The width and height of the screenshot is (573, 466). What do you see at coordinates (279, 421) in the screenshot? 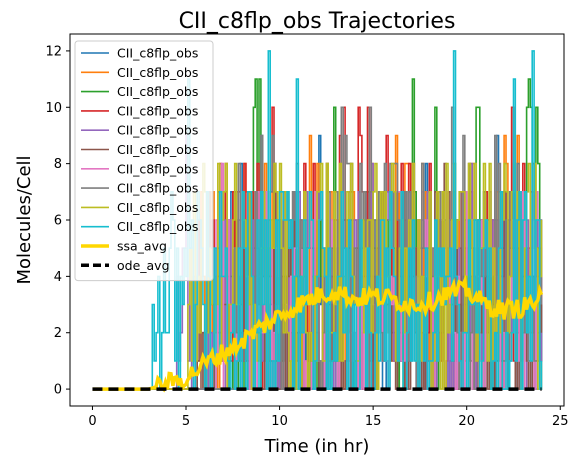
I see `x-tick-label: 10` at bounding box center [279, 421].